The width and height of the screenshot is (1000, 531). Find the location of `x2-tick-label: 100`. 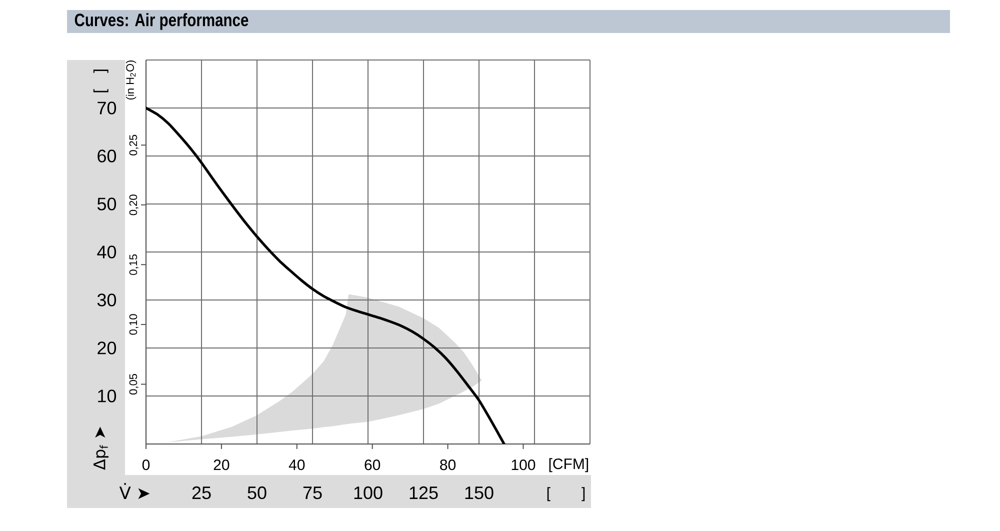

x2-tick-label: 100 is located at coordinates (524, 465).